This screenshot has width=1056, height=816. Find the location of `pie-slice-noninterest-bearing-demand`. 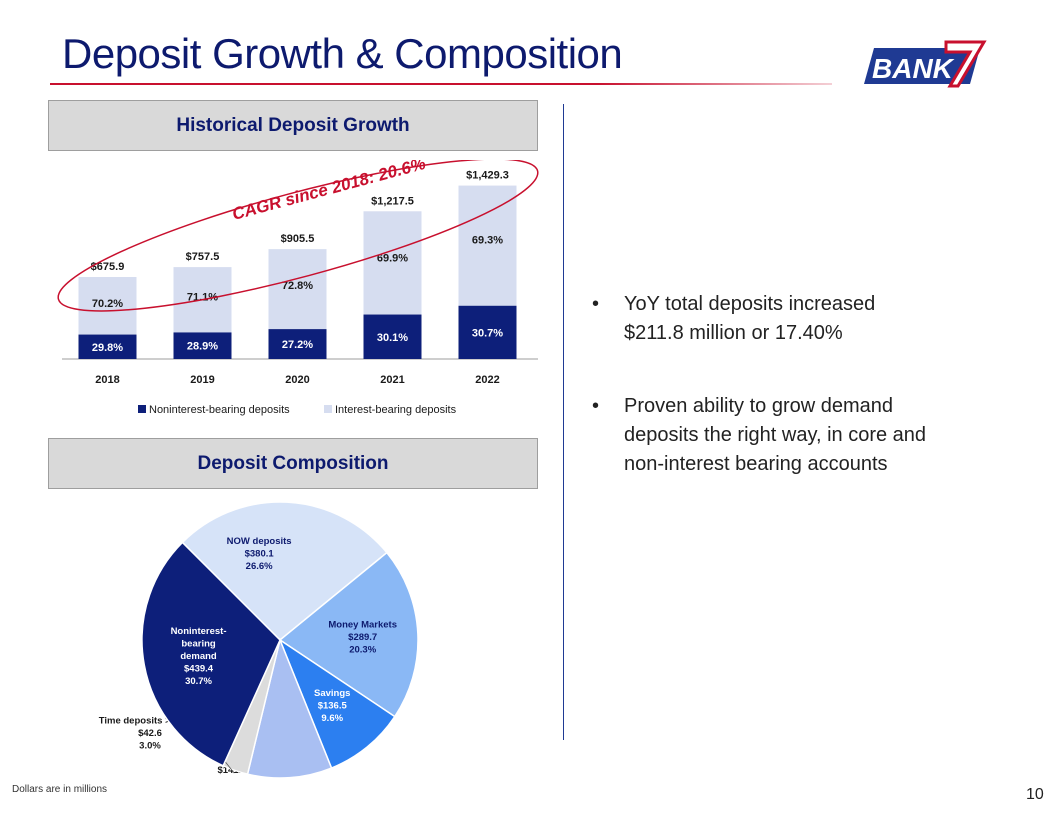

pie-slice-noninterest-bearing-demand is located at coordinates (211, 654).